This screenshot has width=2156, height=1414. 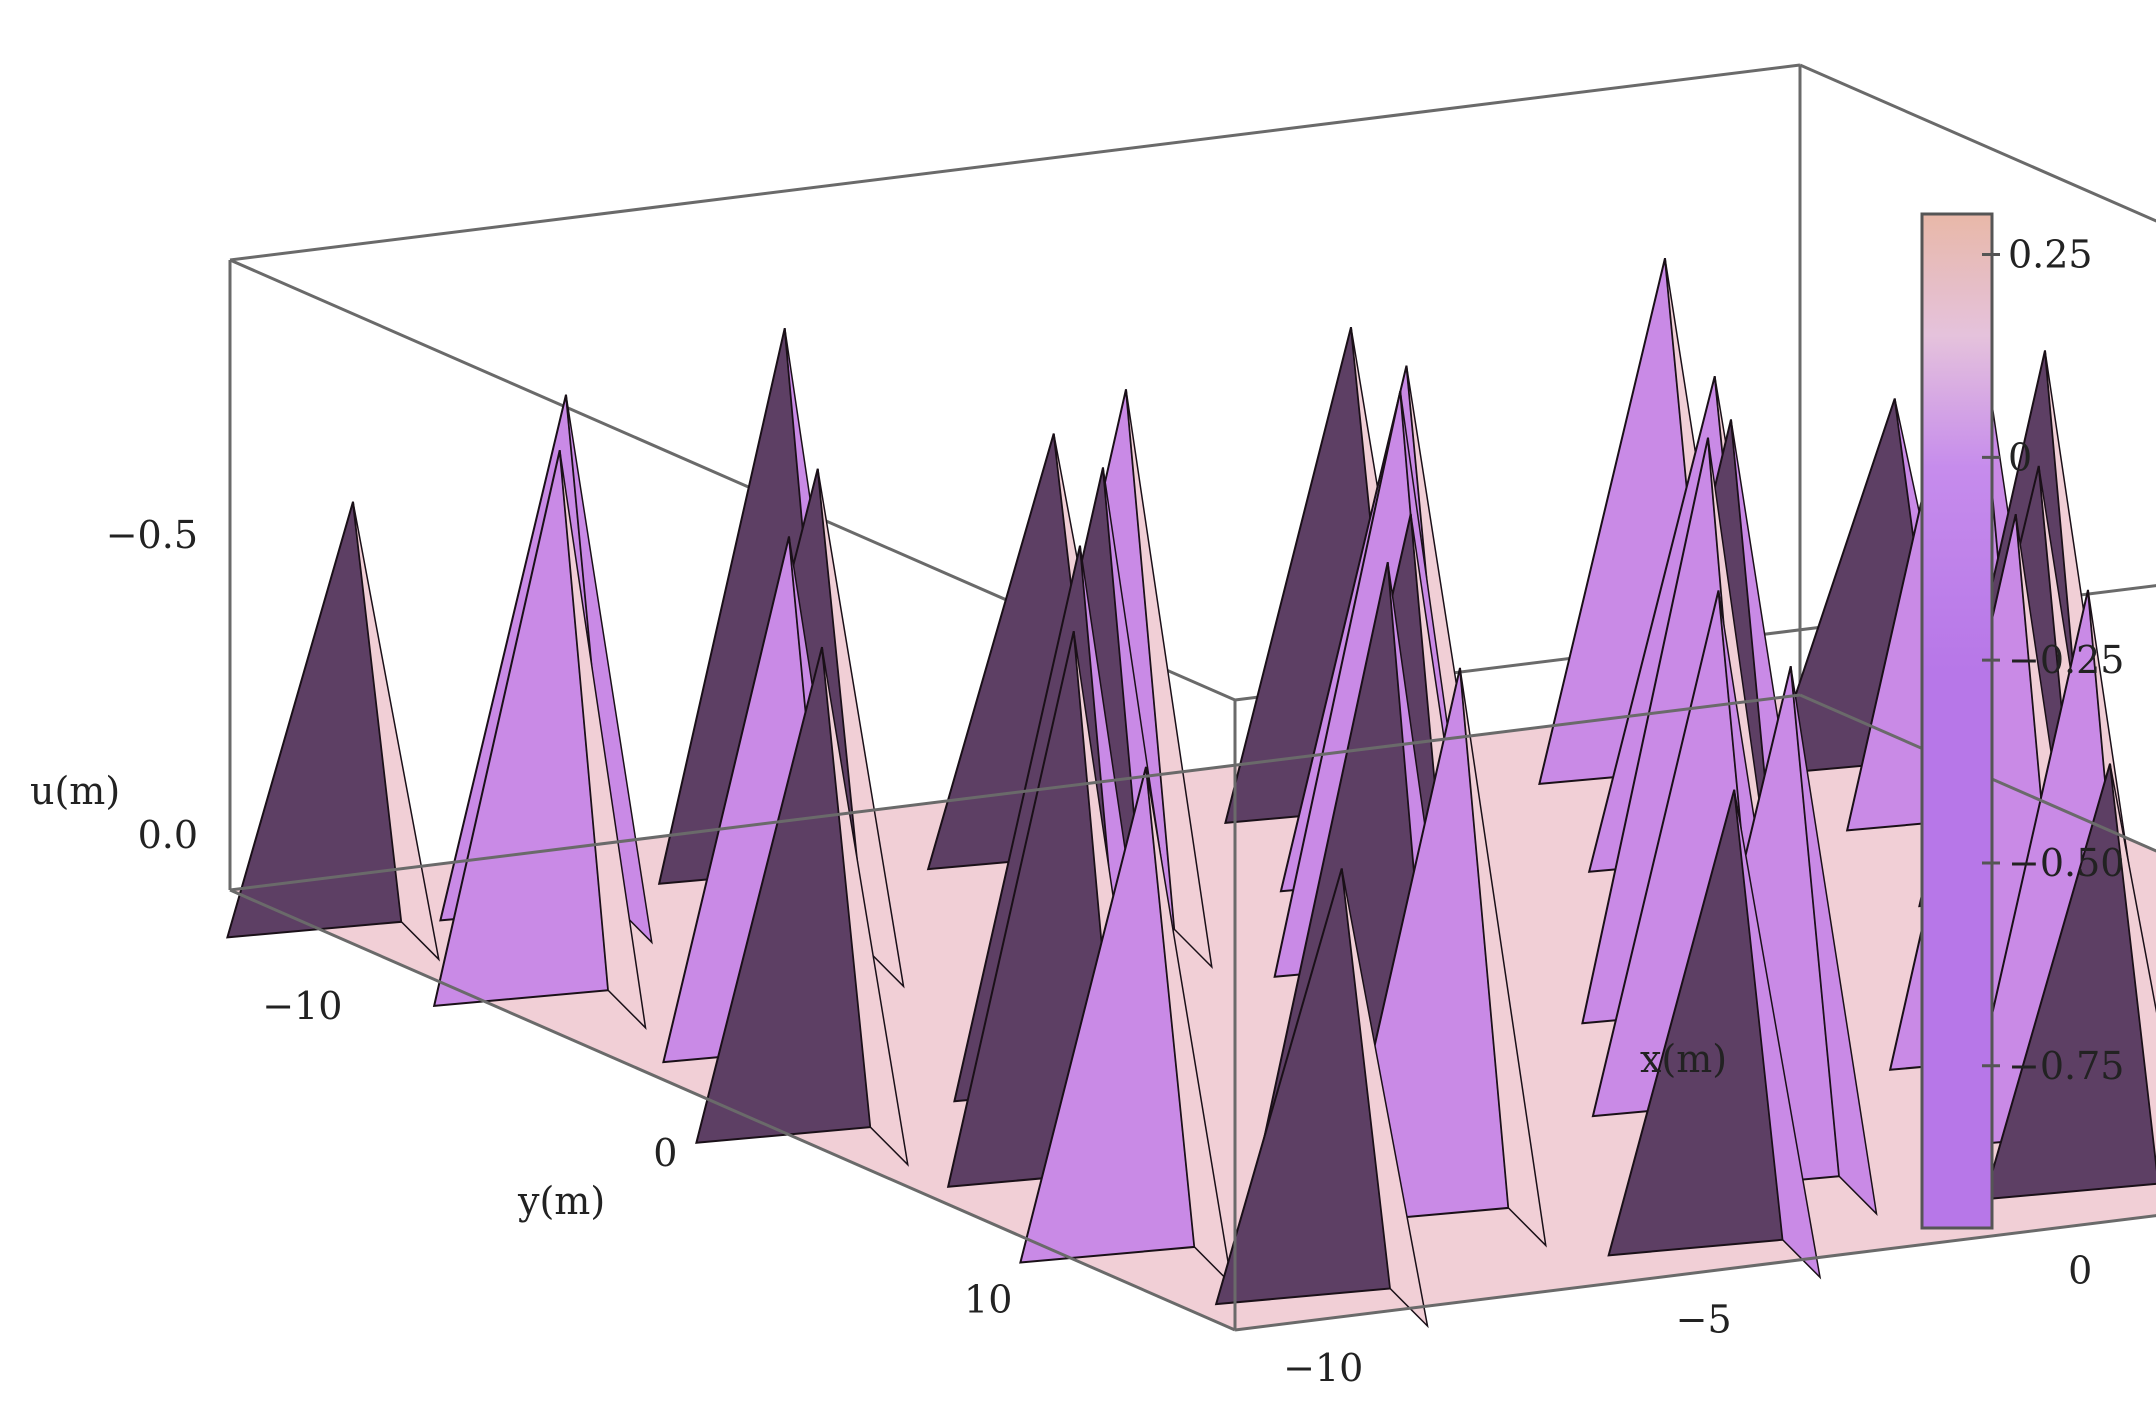 I want to click on y-axis-label: y(m), so click(x=561, y=1201).